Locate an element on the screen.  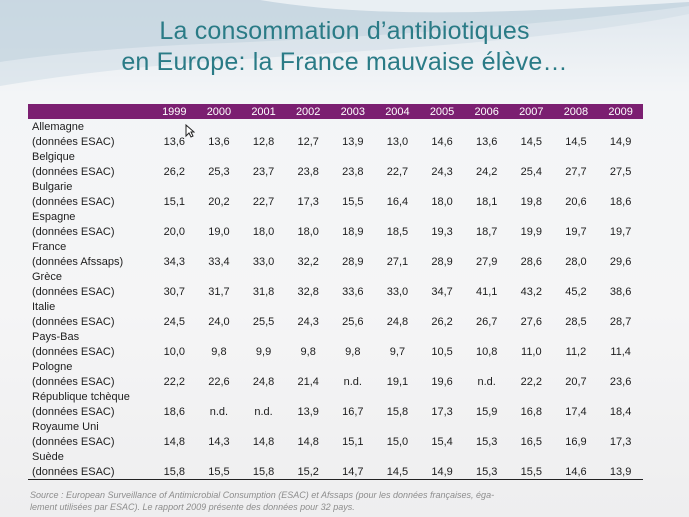
table-row-country: Espagne is located at coordinates (335, 216).